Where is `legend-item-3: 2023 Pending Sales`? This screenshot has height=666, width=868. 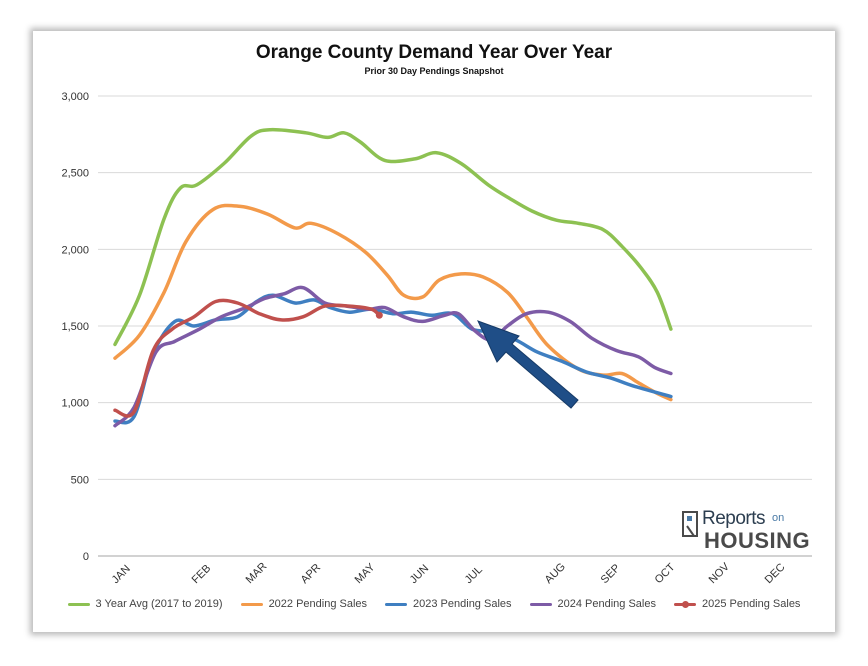 legend-item-3: 2023 Pending Sales is located at coordinates (448, 604).